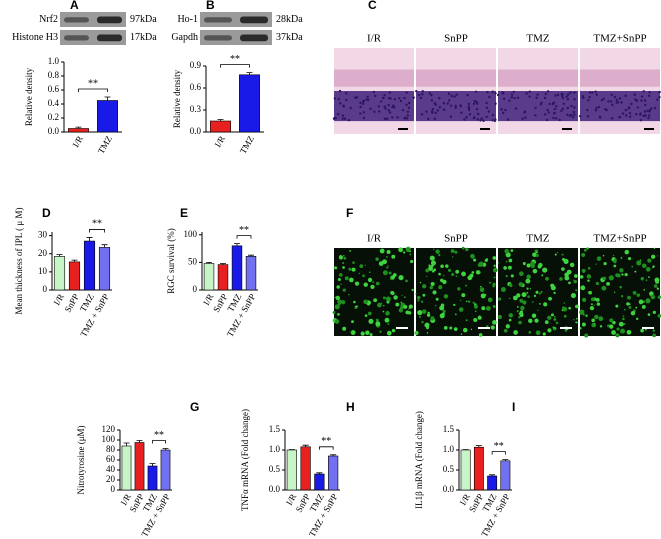 The height and width of the screenshot is (539, 661). I want to click on y-tick-label: 100, so click(191, 234).